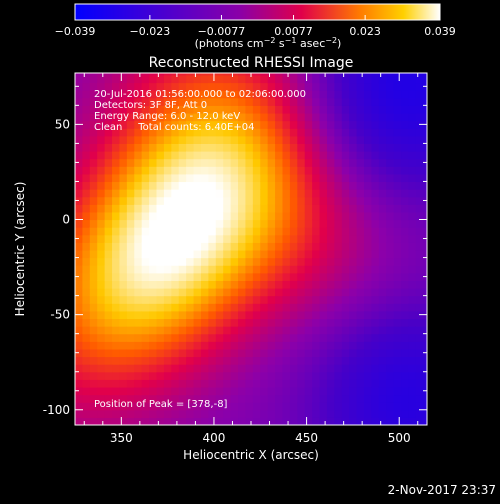 Image resolution: width=500 pixels, height=504 pixels. Describe the element at coordinates (213, 438) in the screenshot. I see `x-tick-label: 400` at that location.